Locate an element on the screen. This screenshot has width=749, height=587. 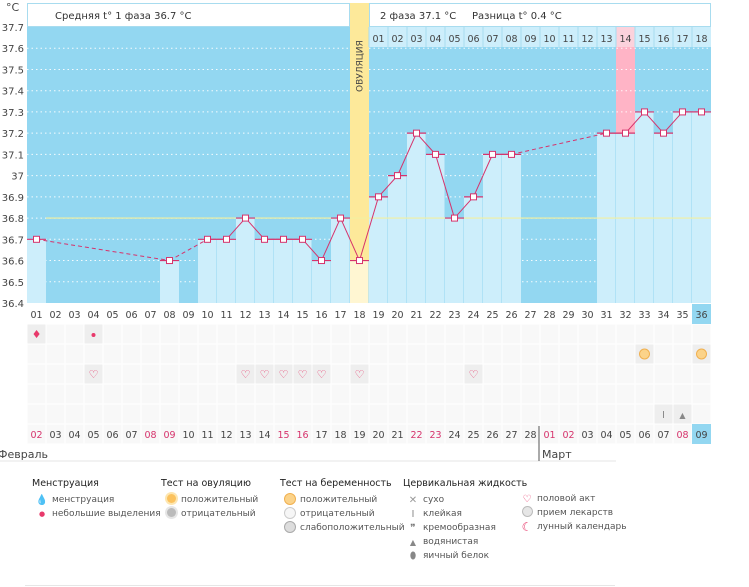
cycle-day-label: 34 is located at coordinates (663, 315).